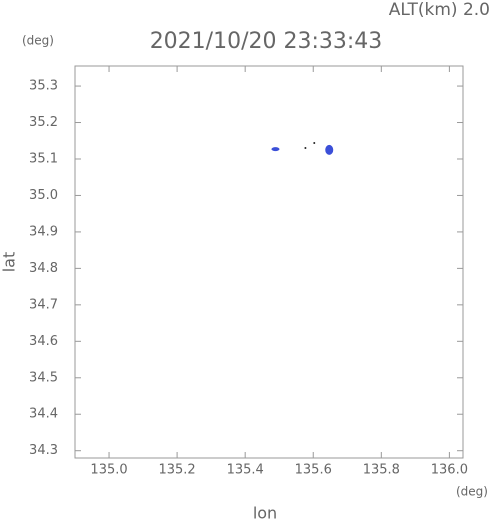 This screenshot has width=491, height=521. I want to click on y-tick-label: 34.3, so click(43, 450).